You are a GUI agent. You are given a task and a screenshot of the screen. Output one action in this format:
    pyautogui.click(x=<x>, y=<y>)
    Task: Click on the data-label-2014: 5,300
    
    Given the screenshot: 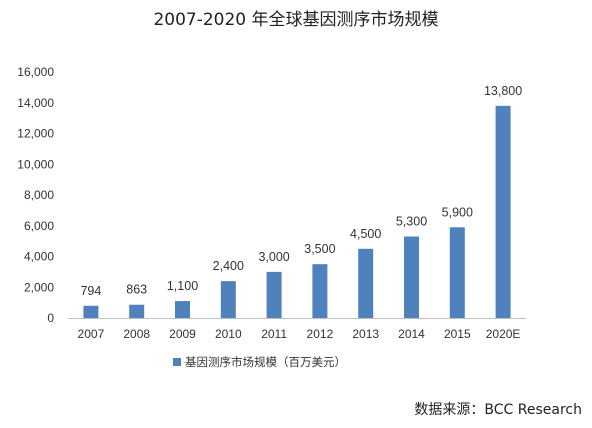 What is the action you would take?
    pyautogui.click(x=411, y=222)
    